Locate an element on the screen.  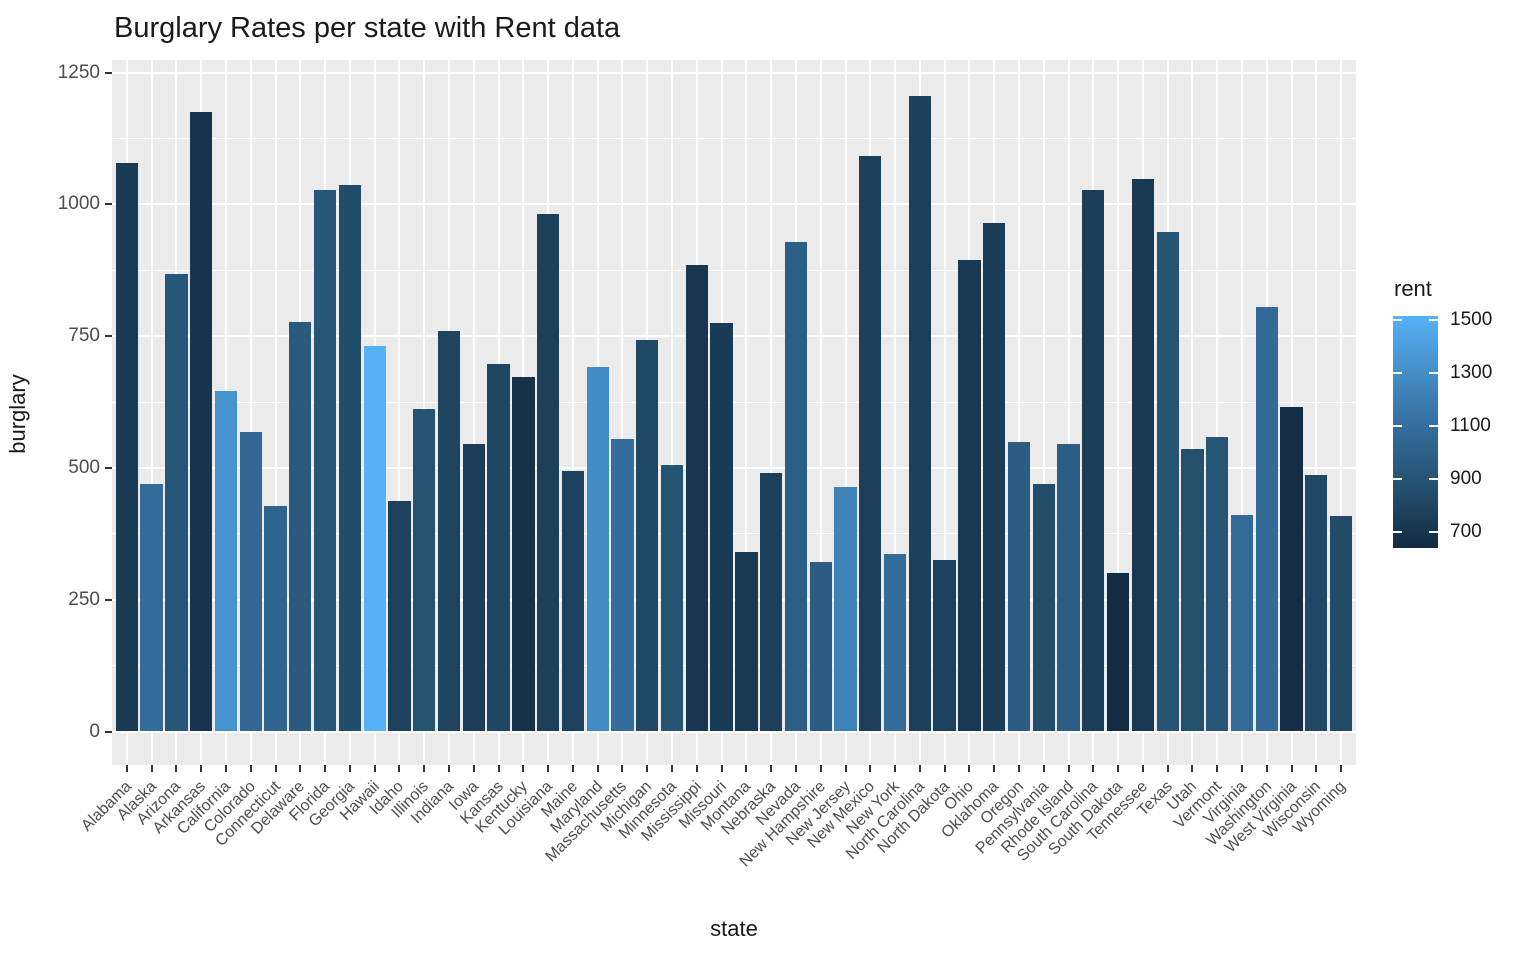
bar-new-jersey is located at coordinates (845, 609).